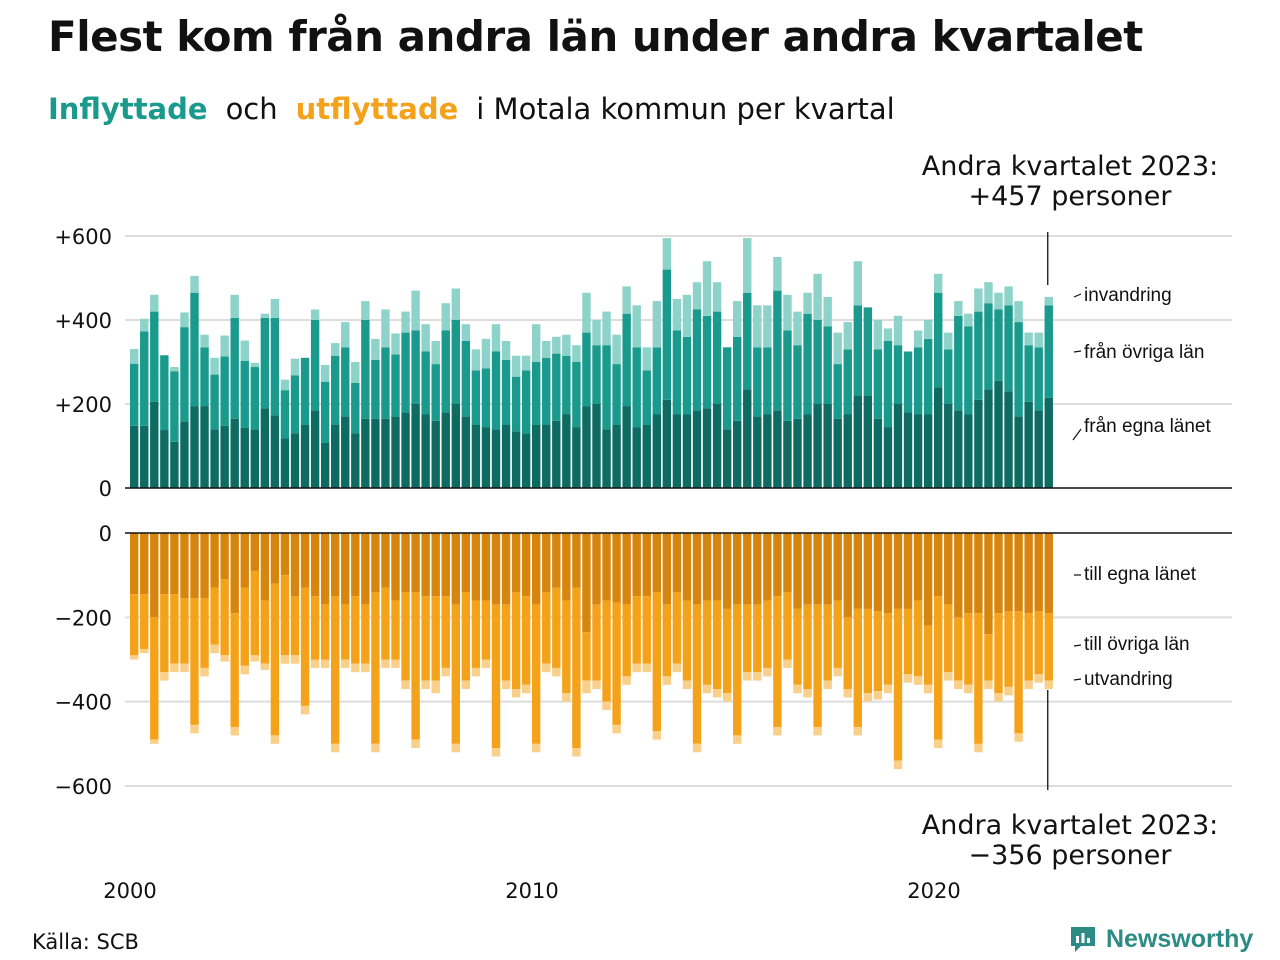 Image resolution: width=1280 pixels, height=960 pixels. What do you see at coordinates (83, 703) in the screenshot?
I see `y-tick-label: −400` at bounding box center [83, 703].